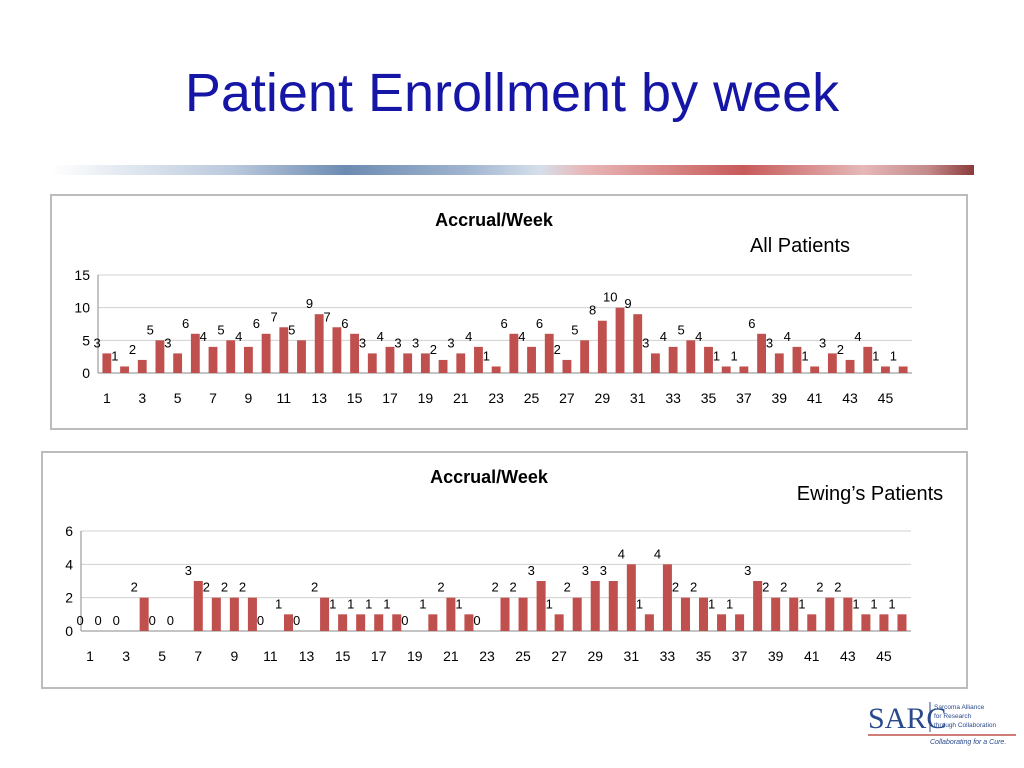 The height and width of the screenshot is (768, 1024). Describe the element at coordinates (965, 725) in the screenshot. I see `logo-line3: through Collaboration` at that location.